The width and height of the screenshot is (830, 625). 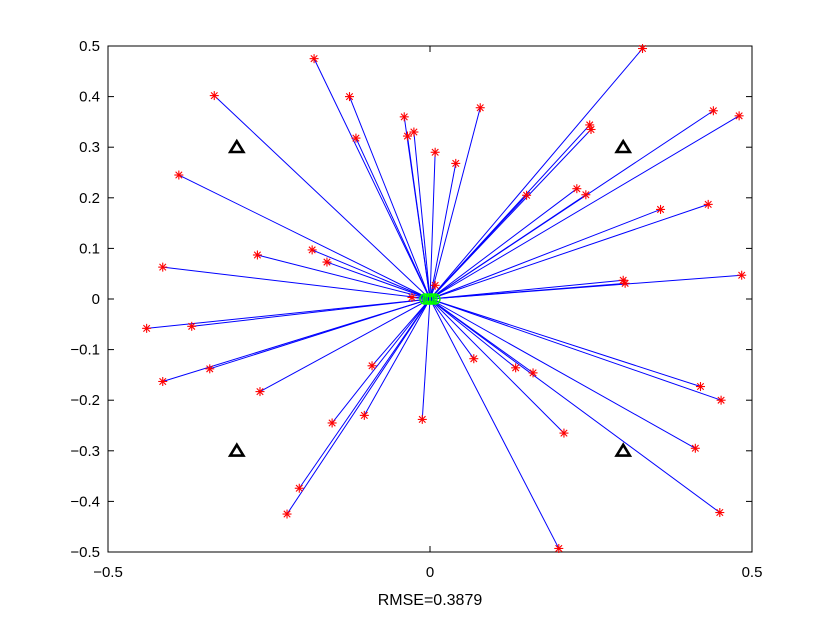 I want to click on y-tick-label: 0.1, so click(x=89, y=248).